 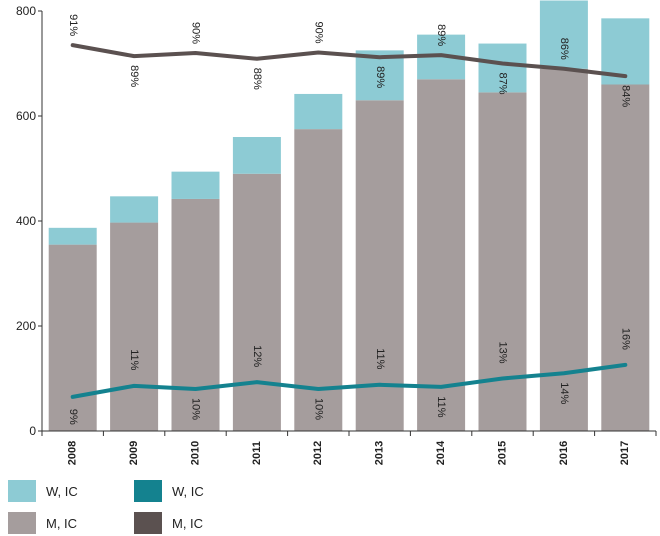 I want to click on x-tick-label: 2008, so click(x=73, y=453).